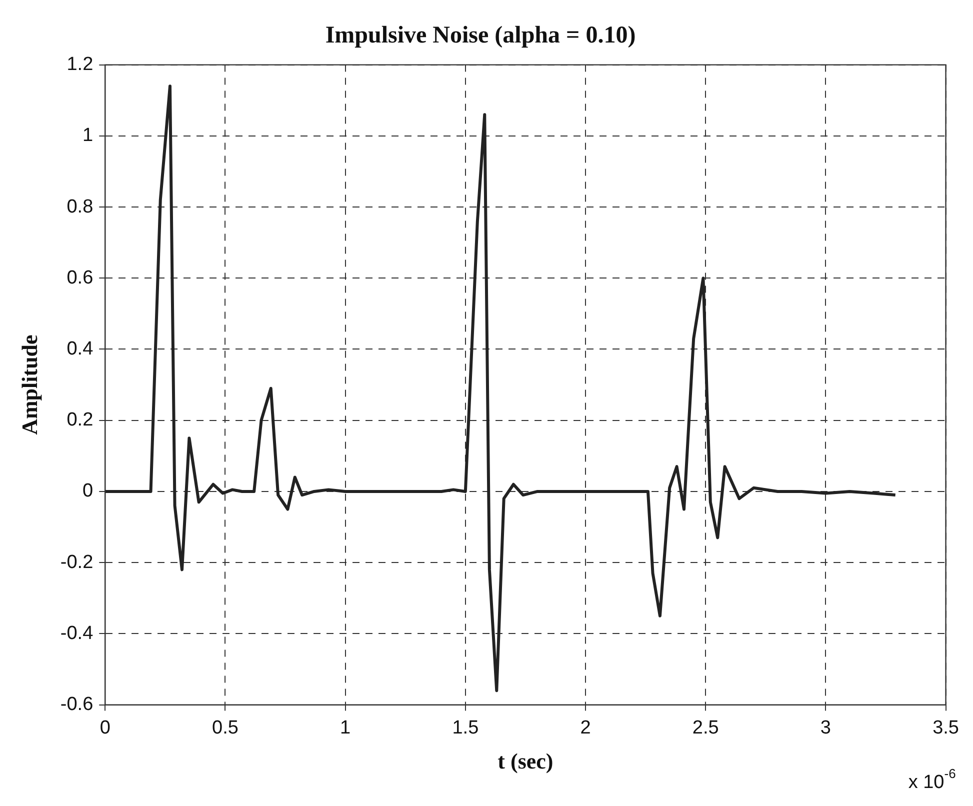  I want to click on y-tick-label: 1.2, so click(80, 65).